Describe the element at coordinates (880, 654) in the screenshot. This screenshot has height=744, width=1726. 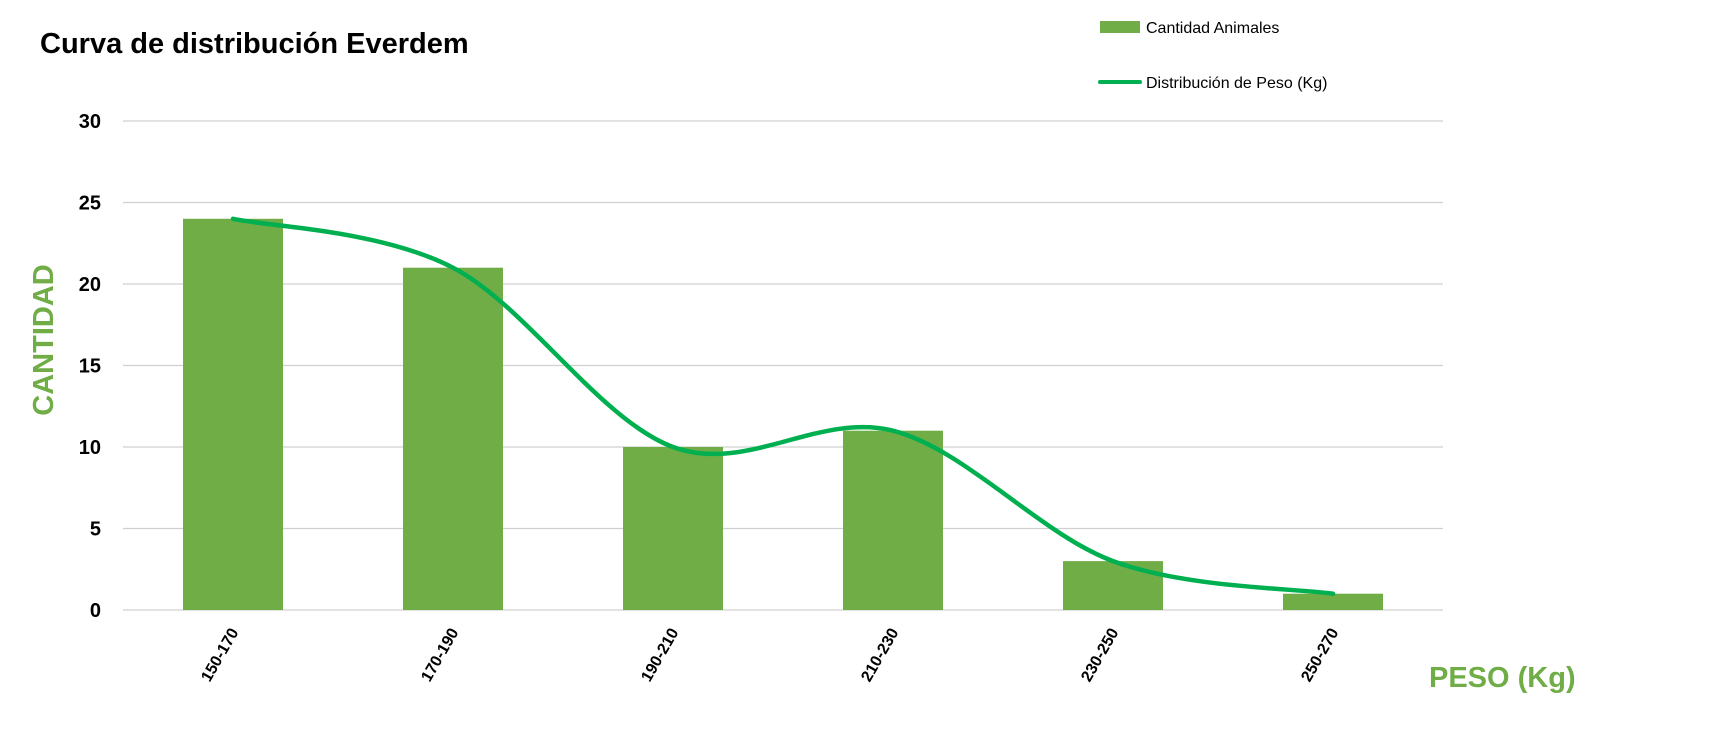
I see `x-tick-label: 210-230` at that location.